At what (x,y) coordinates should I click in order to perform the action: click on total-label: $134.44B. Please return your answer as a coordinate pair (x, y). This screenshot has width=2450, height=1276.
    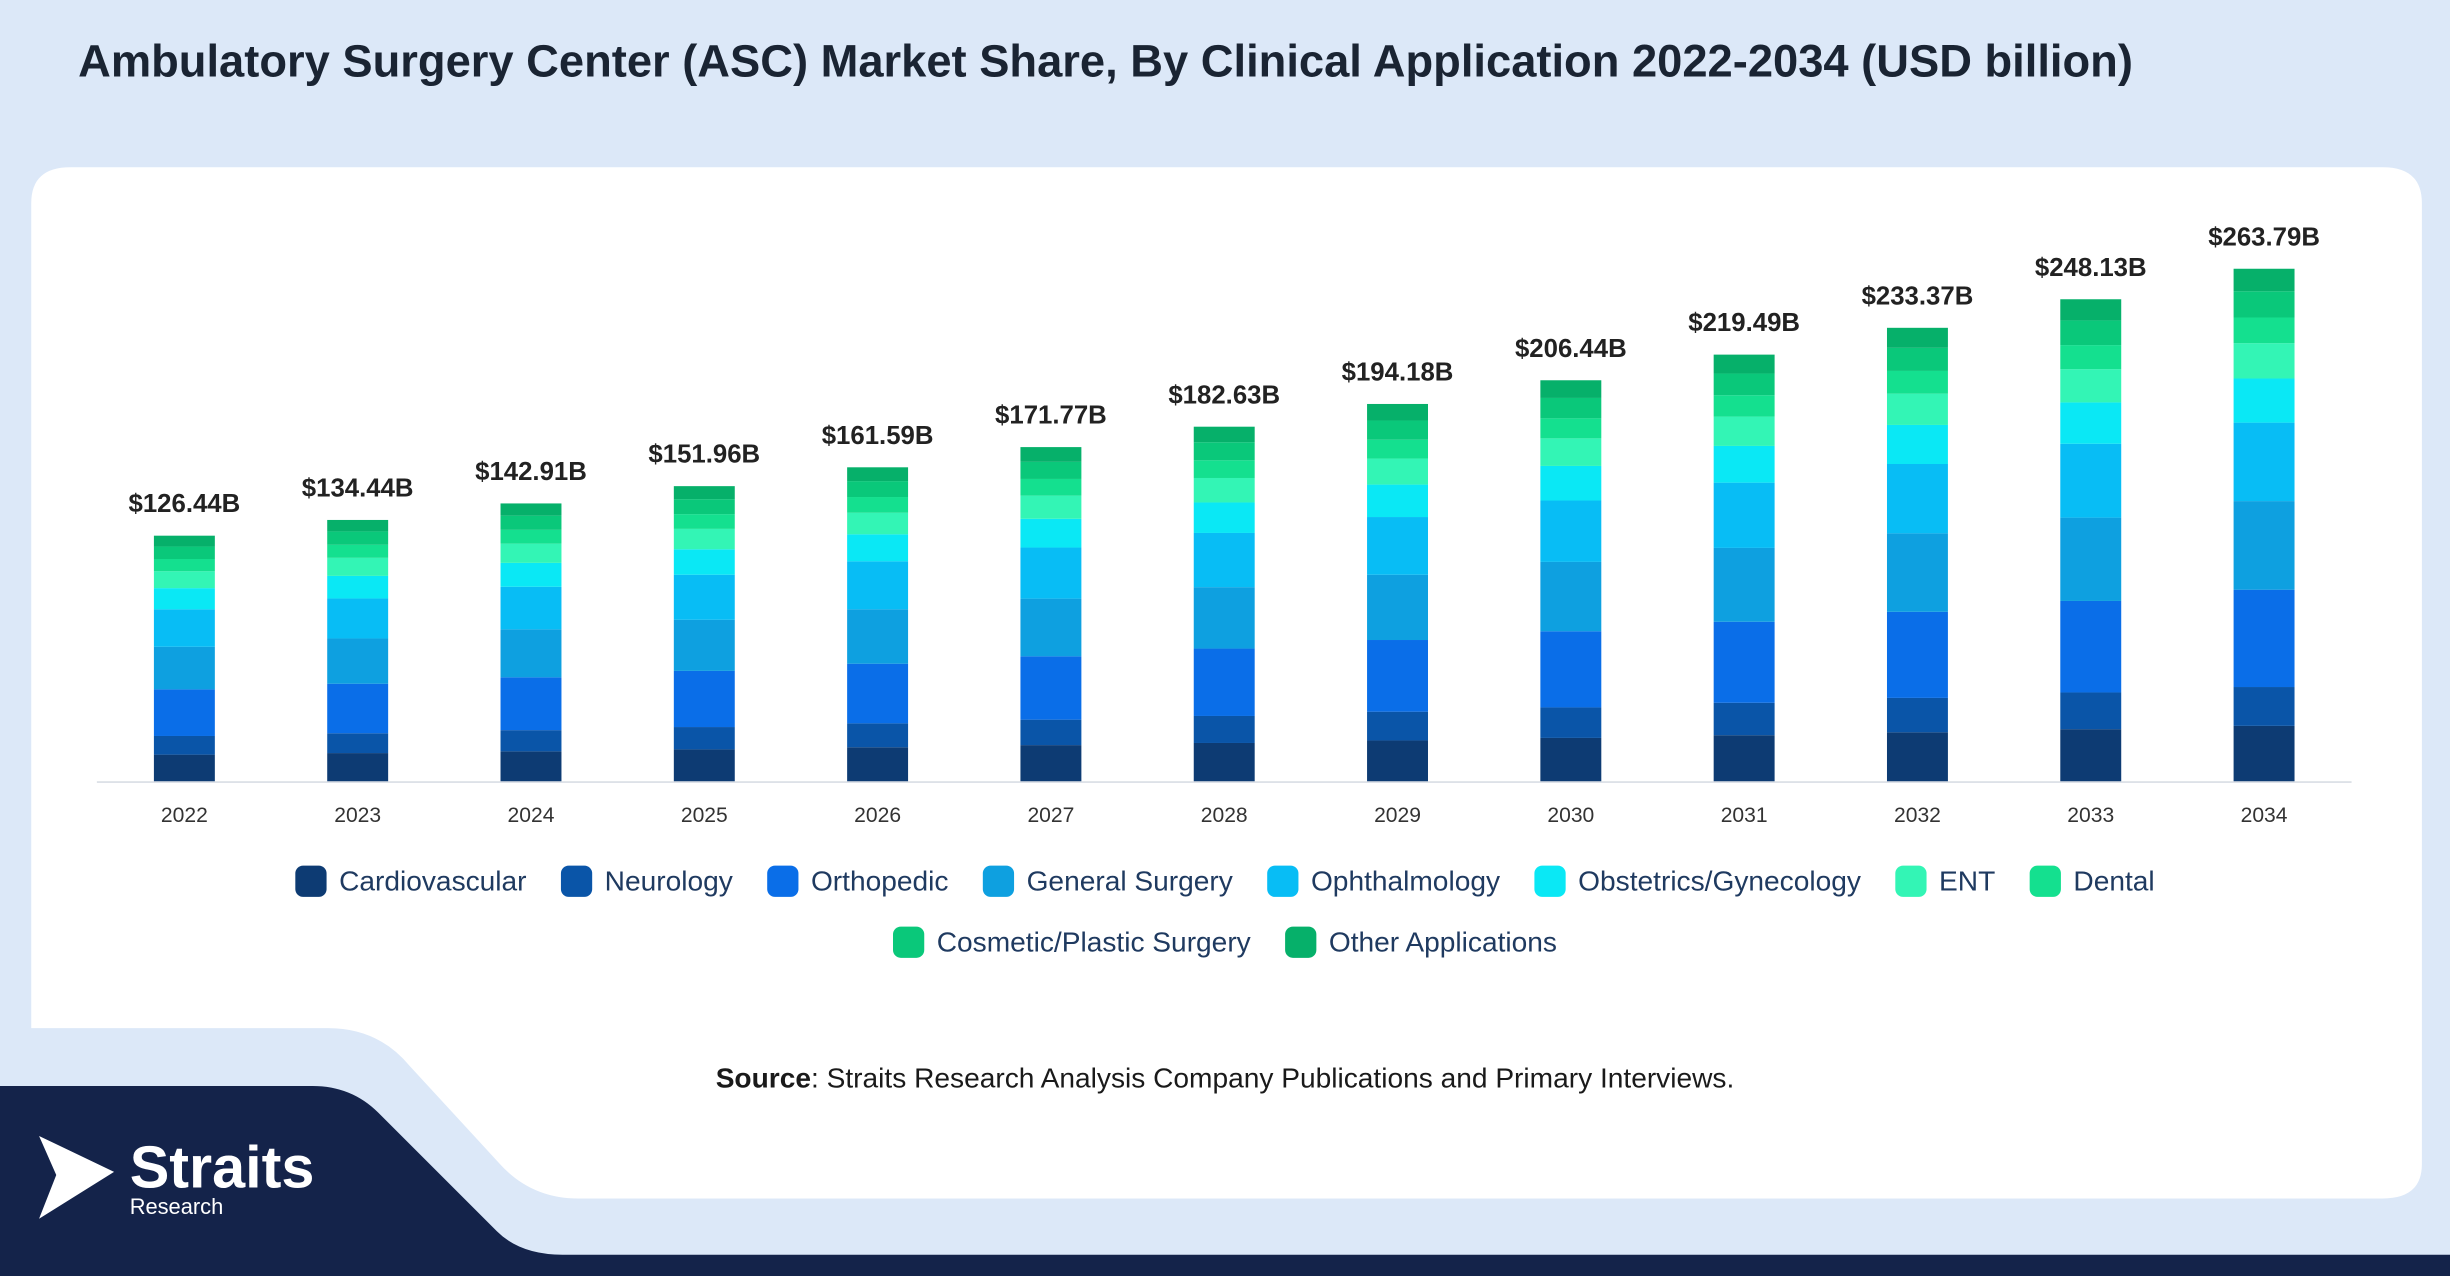
    Looking at the image, I should click on (358, 489).